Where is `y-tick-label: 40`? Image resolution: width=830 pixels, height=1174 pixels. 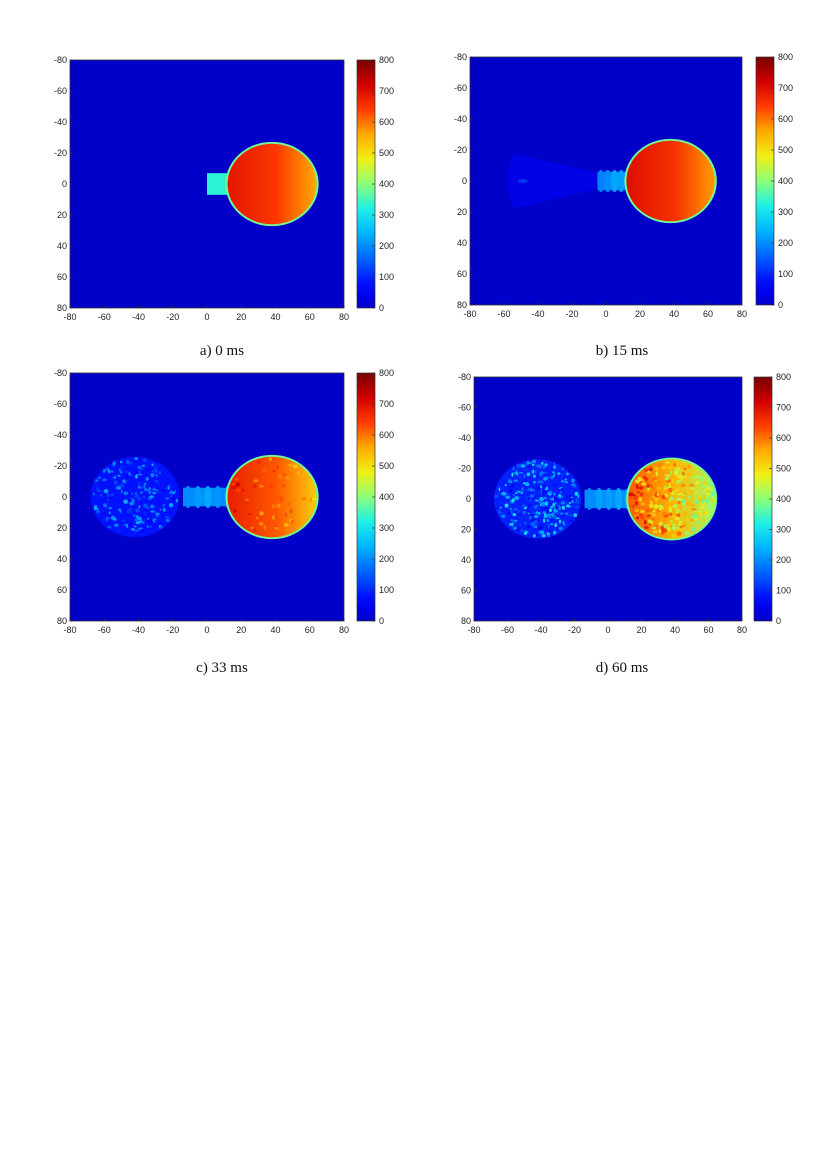
y-tick-label: 40 is located at coordinates (62, 246).